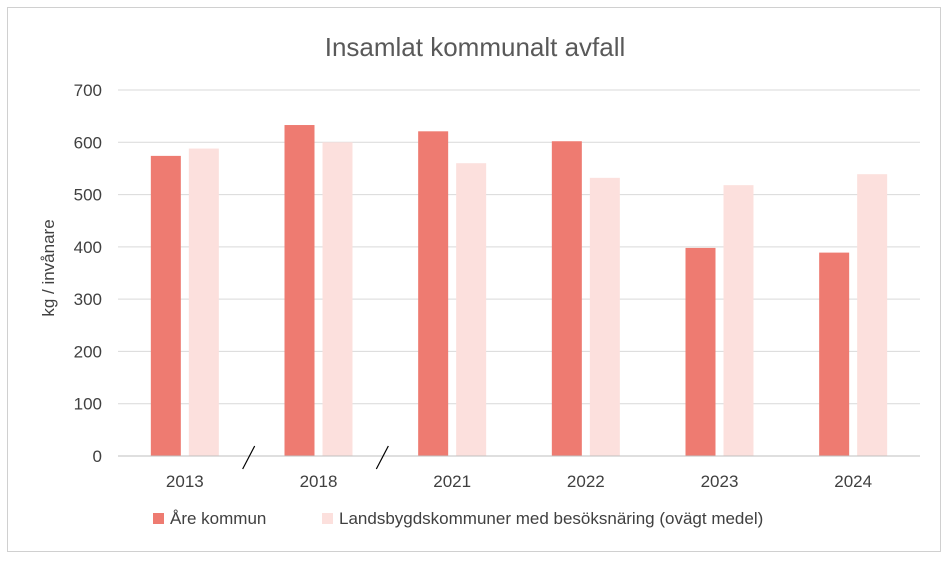 Image resolution: width=950 pixels, height=561 pixels. Describe the element at coordinates (48, 267) in the screenshot. I see `y-axis-label: kg / invånare` at that location.